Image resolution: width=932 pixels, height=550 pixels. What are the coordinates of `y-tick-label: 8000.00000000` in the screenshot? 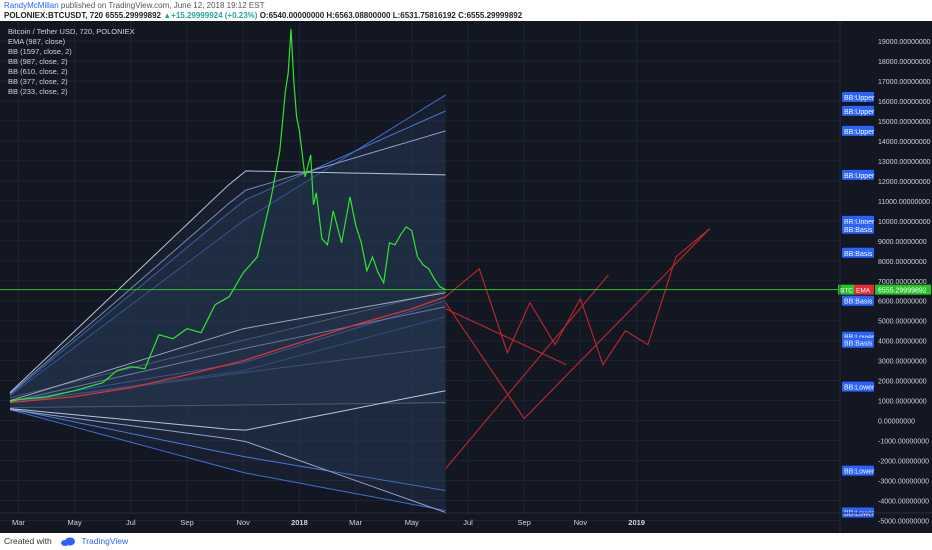 It's located at (902, 262).